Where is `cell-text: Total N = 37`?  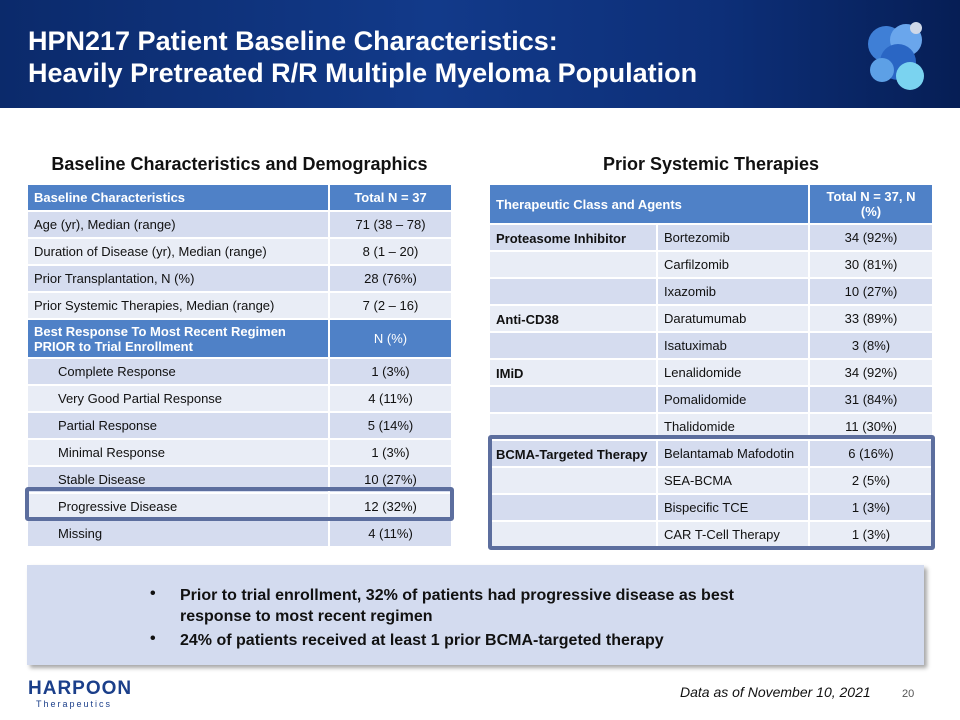
cell-text: Total N = 37 is located at coordinates (390, 197).